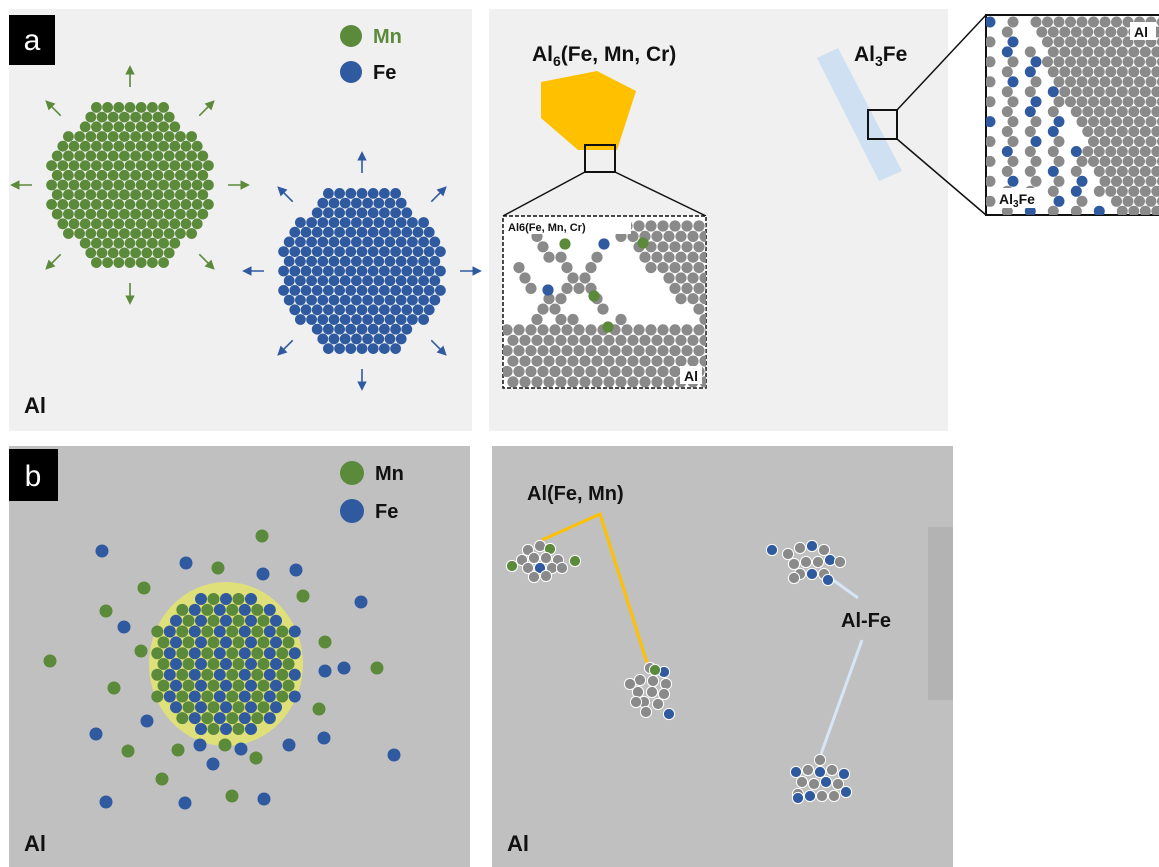 This screenshot has height=867, width=1159. I want to click on mn-atom-cluster, so click(130, 185).